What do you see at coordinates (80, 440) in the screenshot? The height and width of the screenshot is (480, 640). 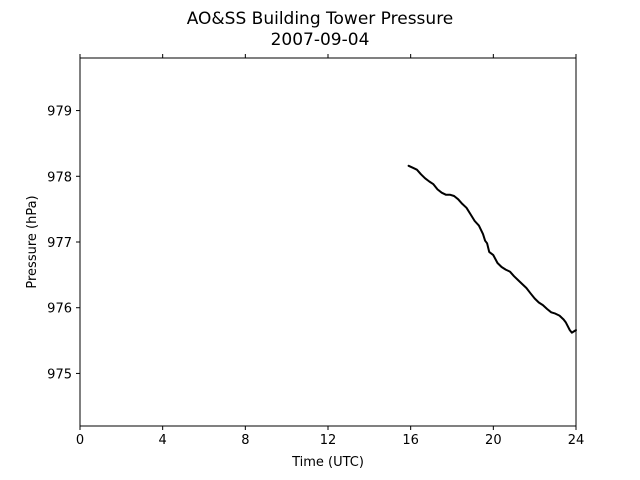 I see `x-tick-label: 0` at bounding box center [80, 440].